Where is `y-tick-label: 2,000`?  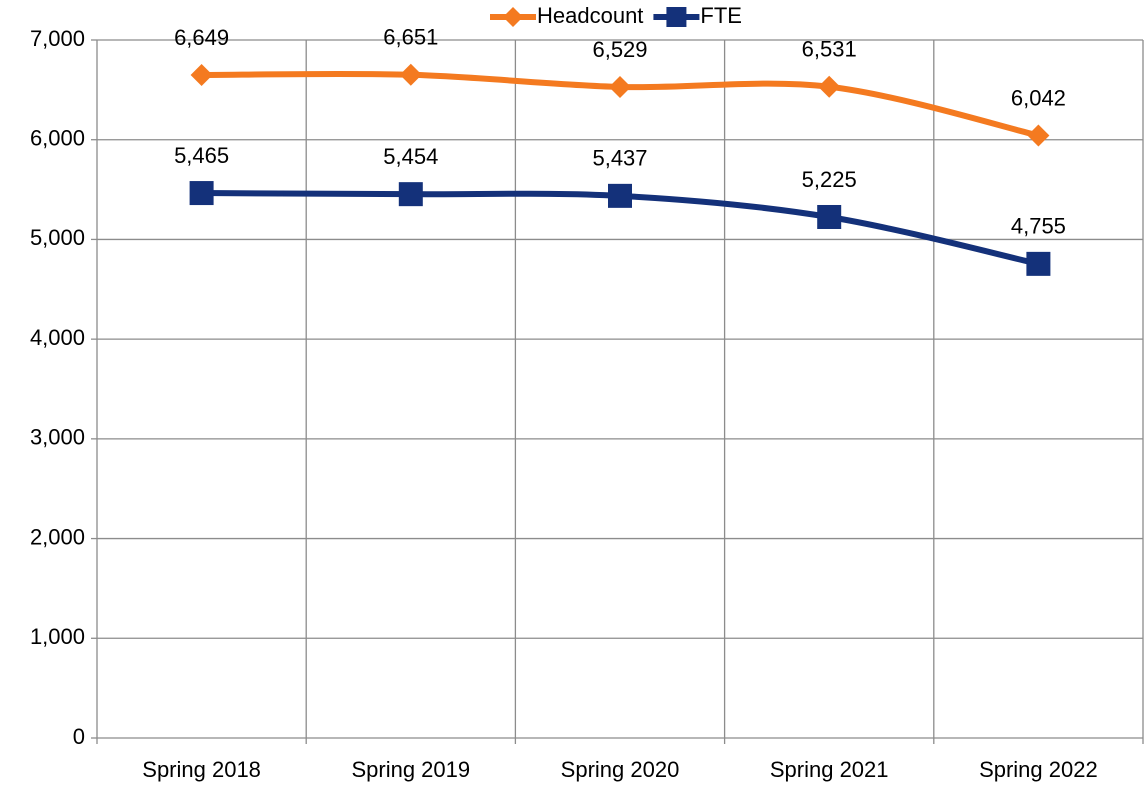 y-tick-label: 2,000 is located at coordinates (57, 536).